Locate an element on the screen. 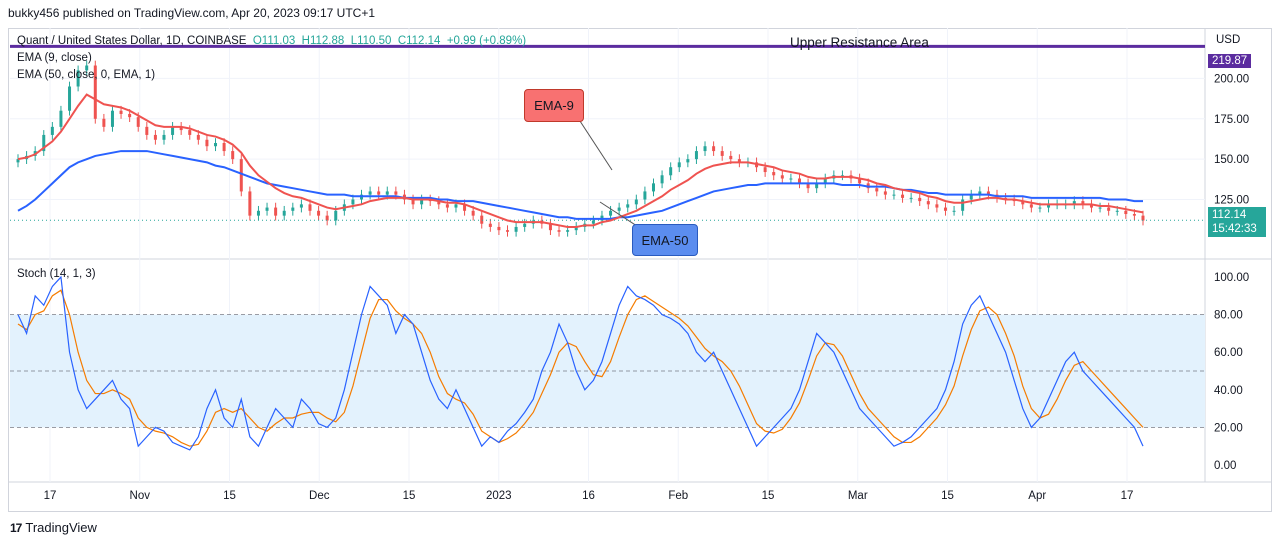  resistance-label: Upper Resistance Area is located at coordinates (859, 42).